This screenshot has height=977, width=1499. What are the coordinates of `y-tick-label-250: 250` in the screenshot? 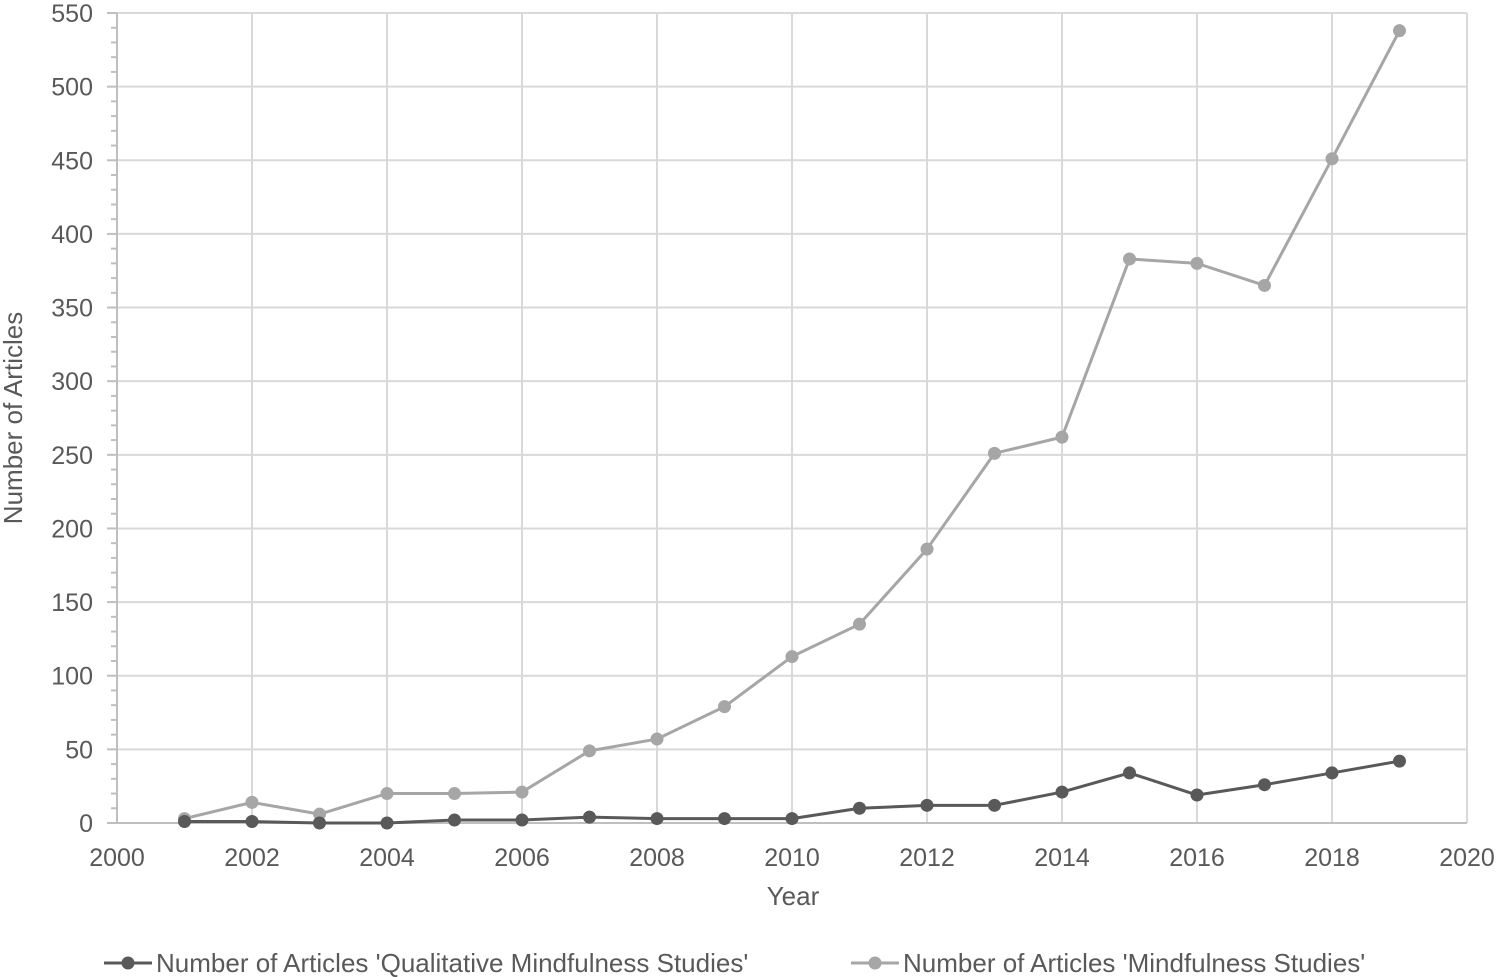 It's located at (72, 456).